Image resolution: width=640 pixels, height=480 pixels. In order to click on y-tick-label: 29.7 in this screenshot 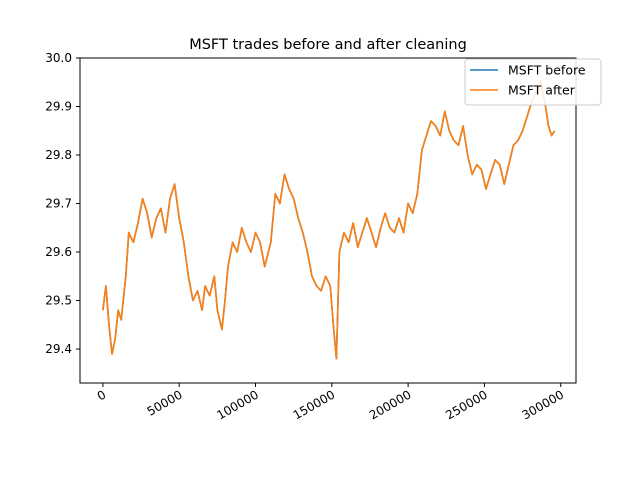, I will do `click(58, 204)`.